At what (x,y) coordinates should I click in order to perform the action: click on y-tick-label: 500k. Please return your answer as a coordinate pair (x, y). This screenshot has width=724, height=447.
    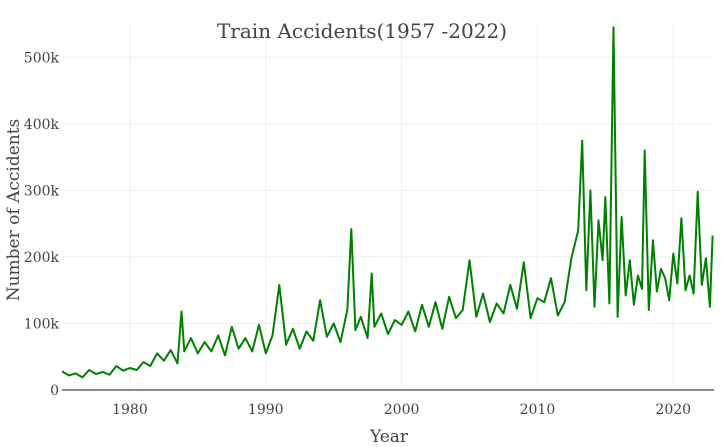
    Looking at the image, I should click on (42, 58).